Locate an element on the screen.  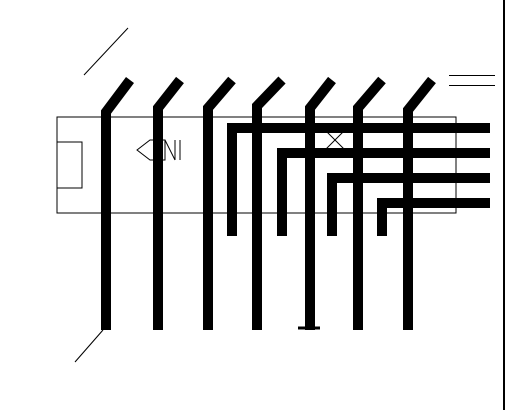
window-edge is located at coordinates (507, 205).